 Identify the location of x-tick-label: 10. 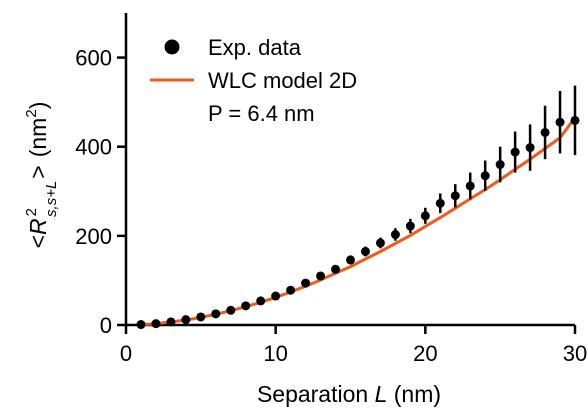
(275, 353).